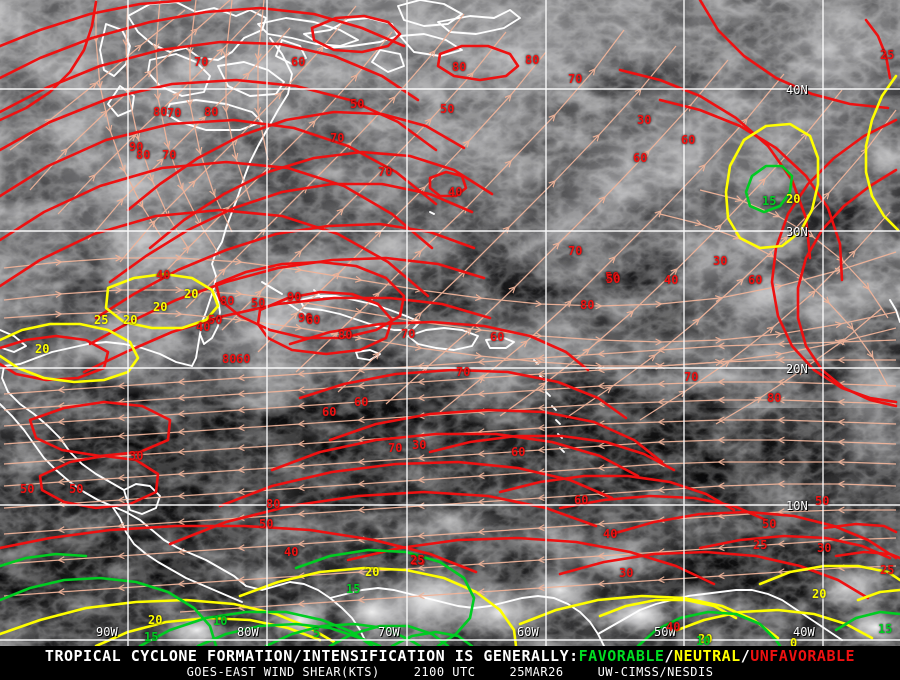  What do you see at coordinates (707, 656) in the screenshot?
I see `legend-neutral-text: NEUTRAL` at bounding box center [707, 656].